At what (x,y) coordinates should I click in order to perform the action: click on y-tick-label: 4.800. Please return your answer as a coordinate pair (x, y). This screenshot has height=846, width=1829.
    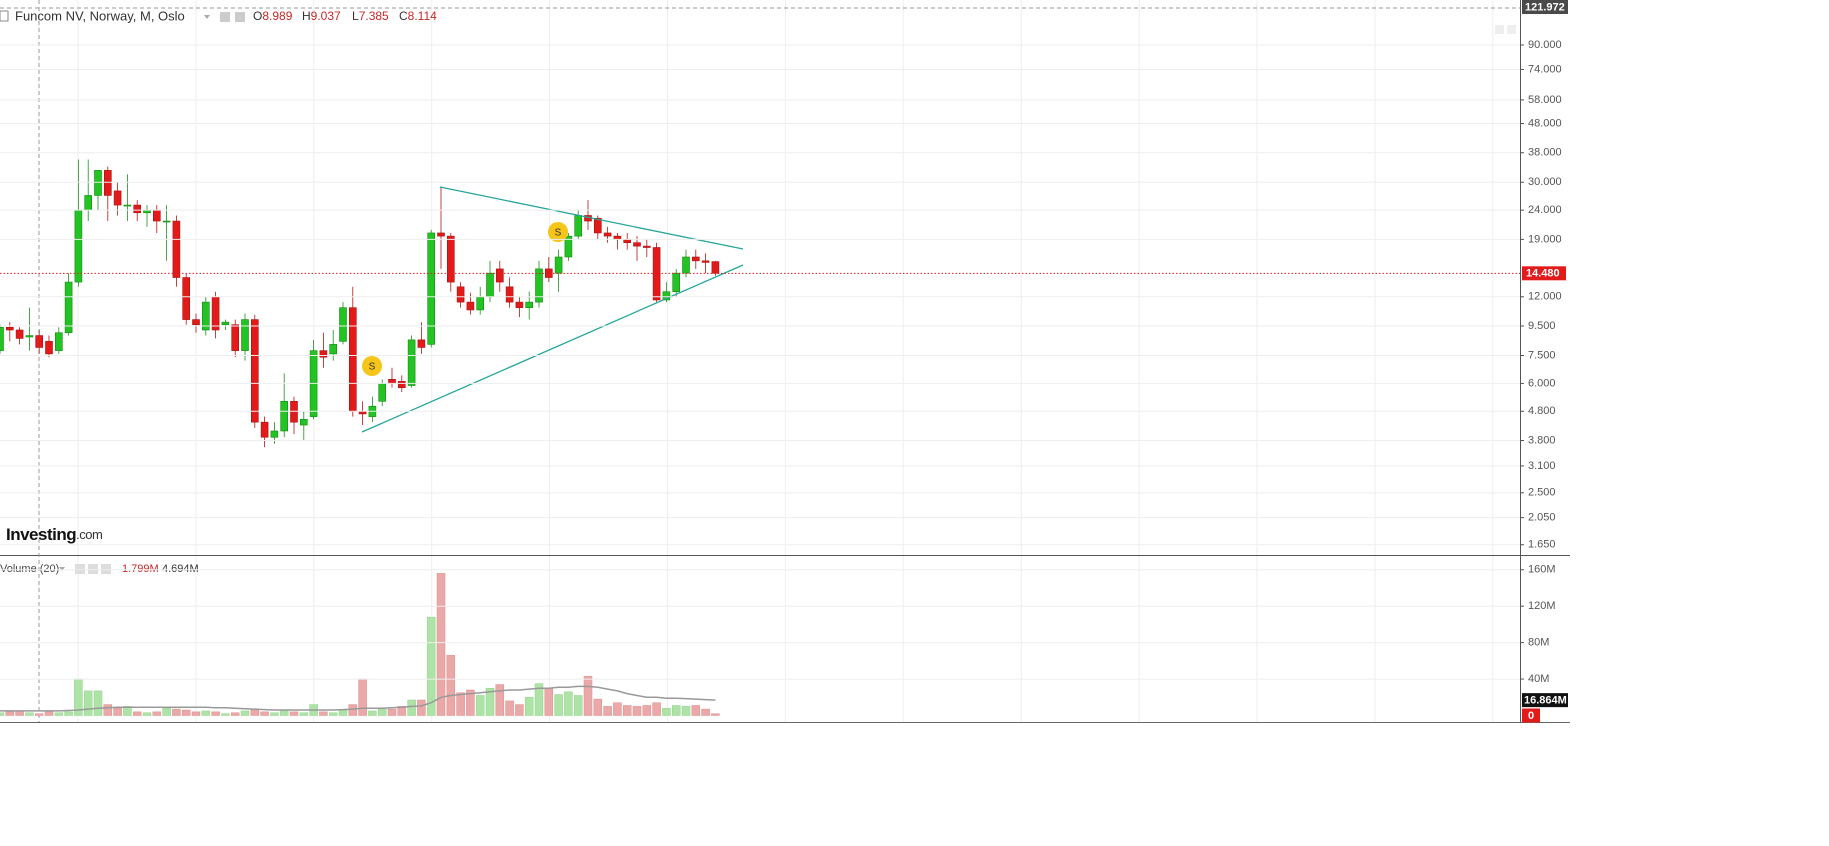
    Looking at the image, I should click on (1542, 411).